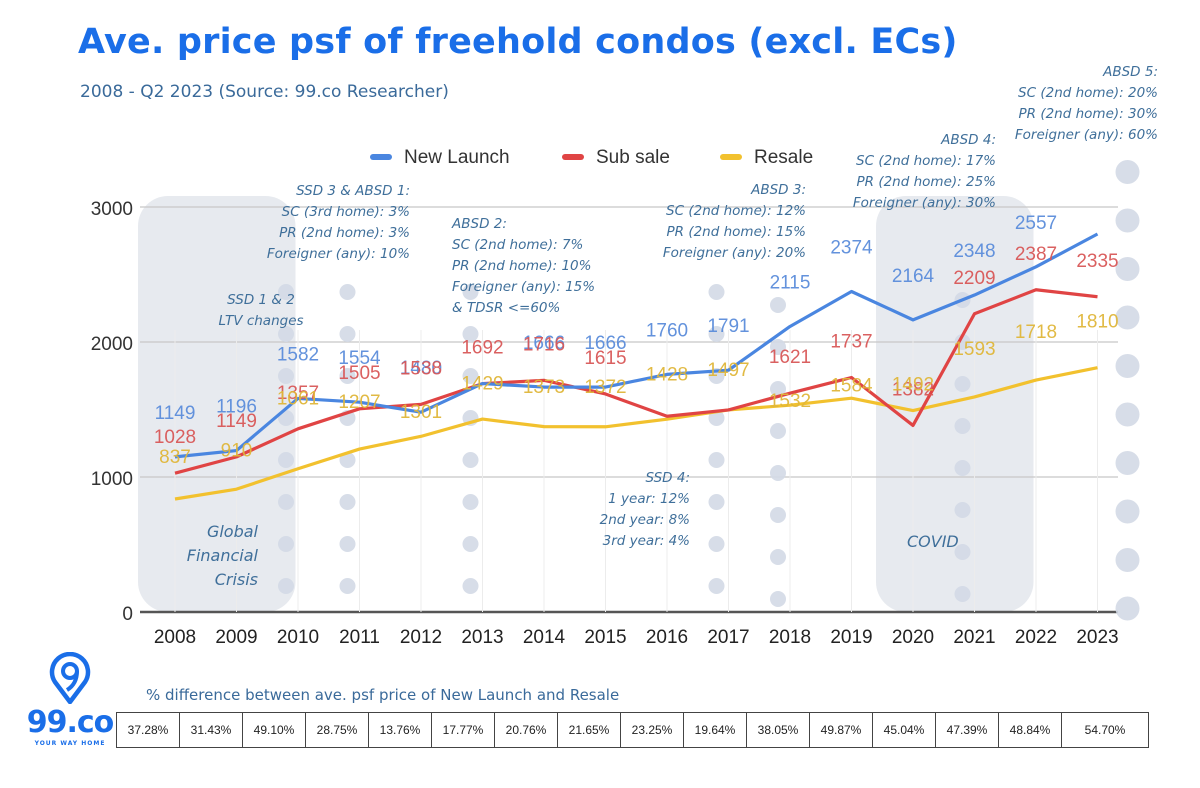 This screenshot has height=788, width=1200. I want to click on x-tick-label: 2011, so click(359, 637).